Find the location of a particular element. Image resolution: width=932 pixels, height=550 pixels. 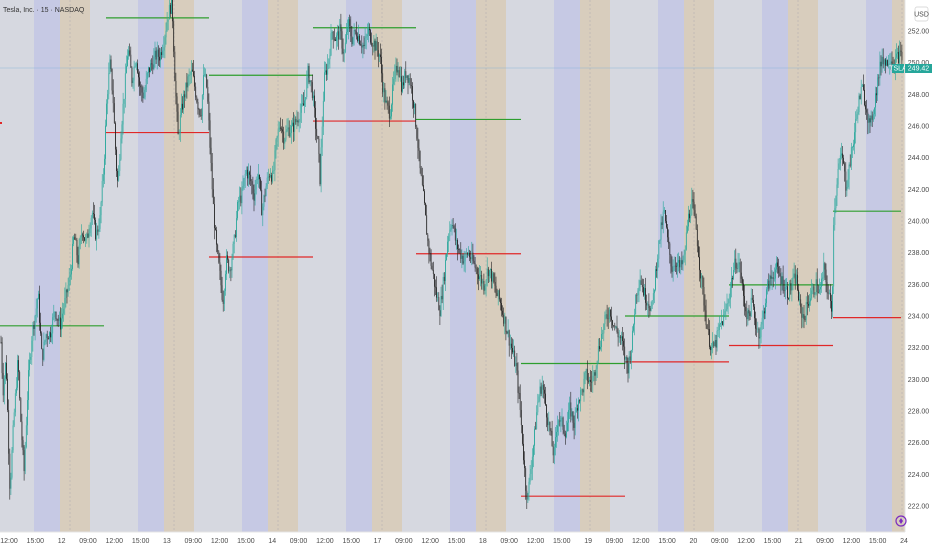

watermark-logo-icon is located at coordinates (901, 521).